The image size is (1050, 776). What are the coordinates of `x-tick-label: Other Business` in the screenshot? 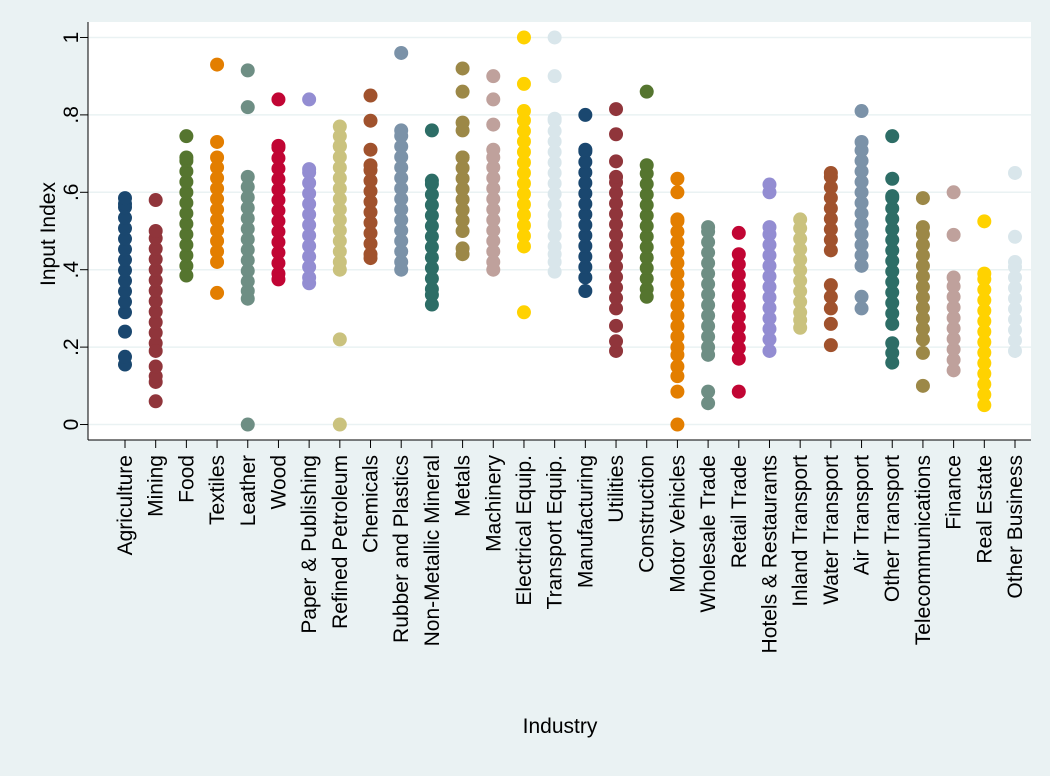 It's located at (1015, 527).